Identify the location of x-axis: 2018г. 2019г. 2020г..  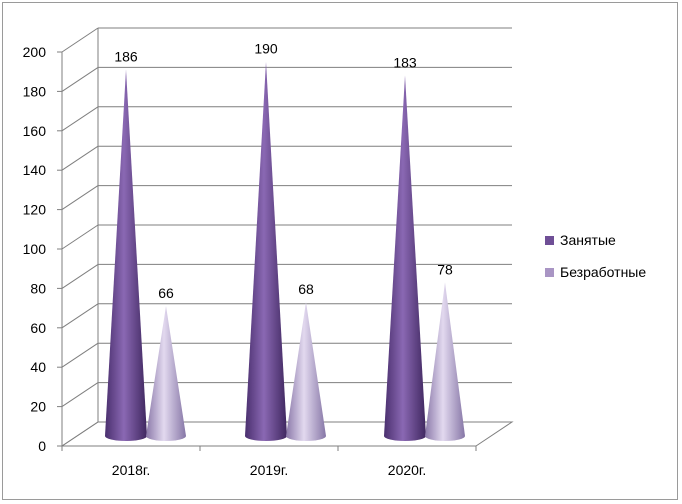
(269, 461).